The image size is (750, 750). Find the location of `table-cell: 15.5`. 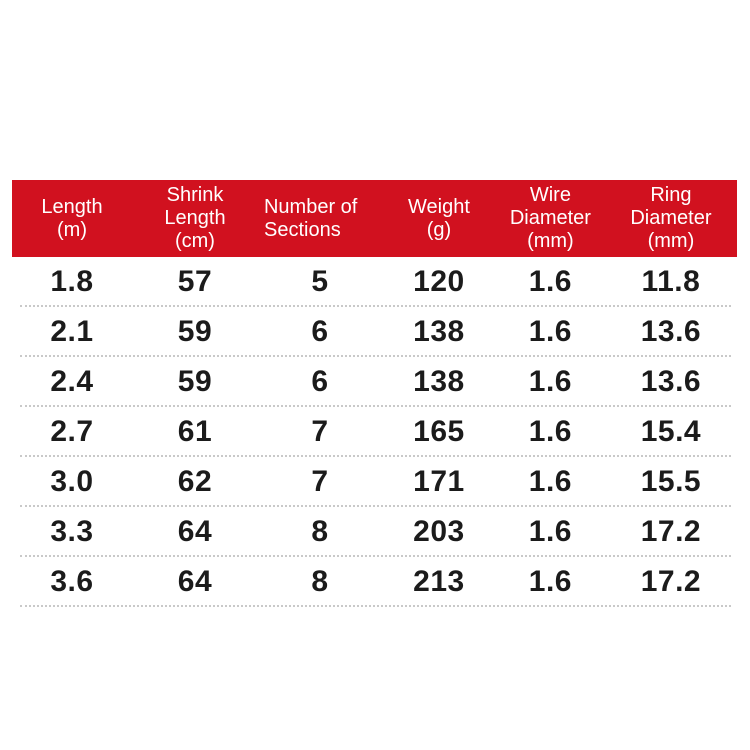

table-cell: 15.5 is located at coordinates (671, 481).